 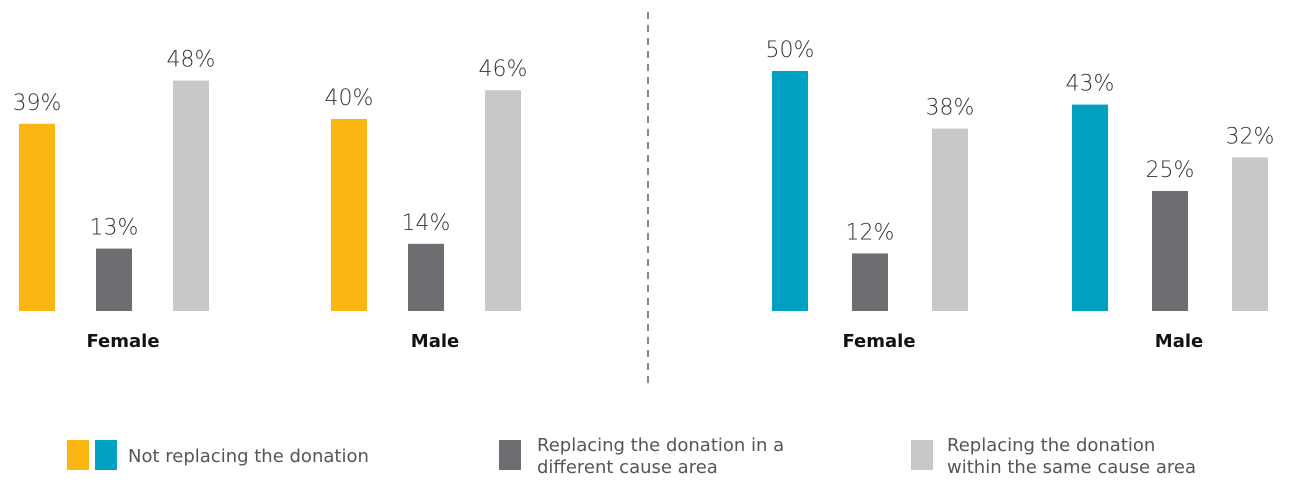 What do you see at coordinates (349, 98) in the screenshot?
I see `value-label: 40%` at bounding box center [349, 98].